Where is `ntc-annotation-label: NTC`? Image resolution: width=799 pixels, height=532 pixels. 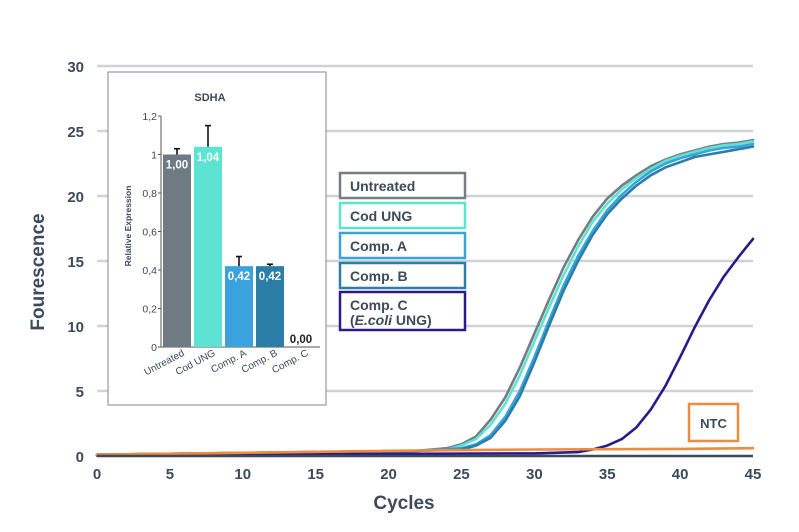
ntc-annotation-label: NTC is located at coordinates (713, 423).